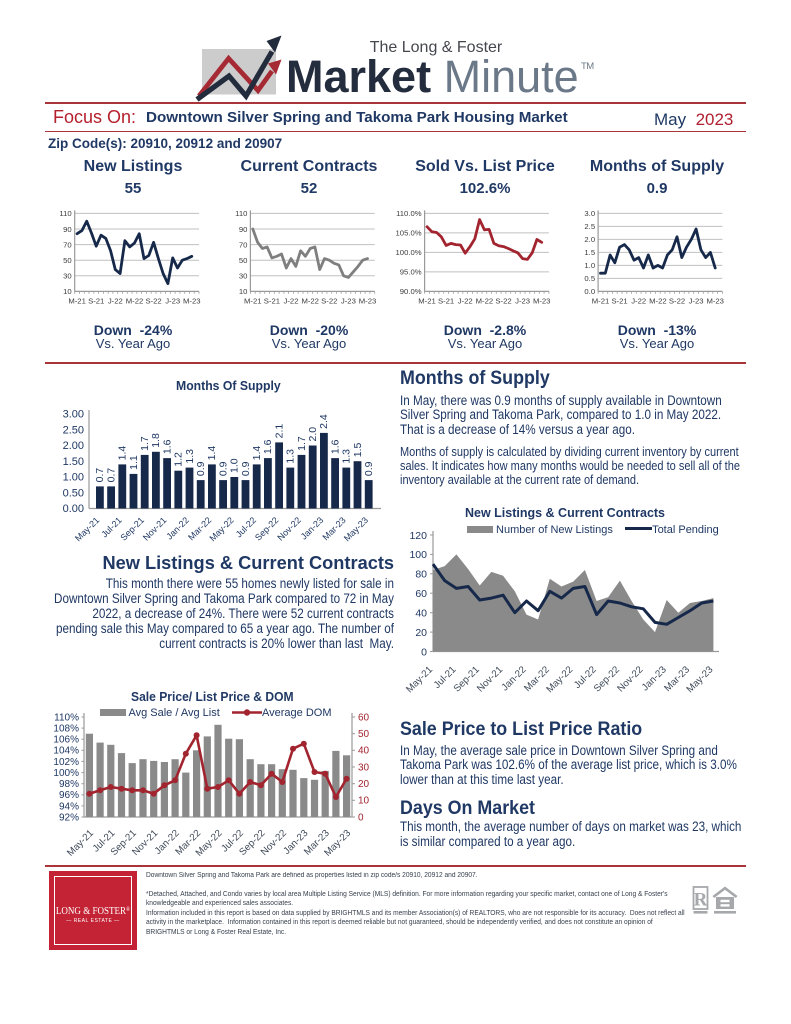 The height and width of the screenshot is (1024, 791). What do you see at coordinates (73, 446) in the screenshot?
I see `svg-text: 2.00` at bounding box center [73, 446].